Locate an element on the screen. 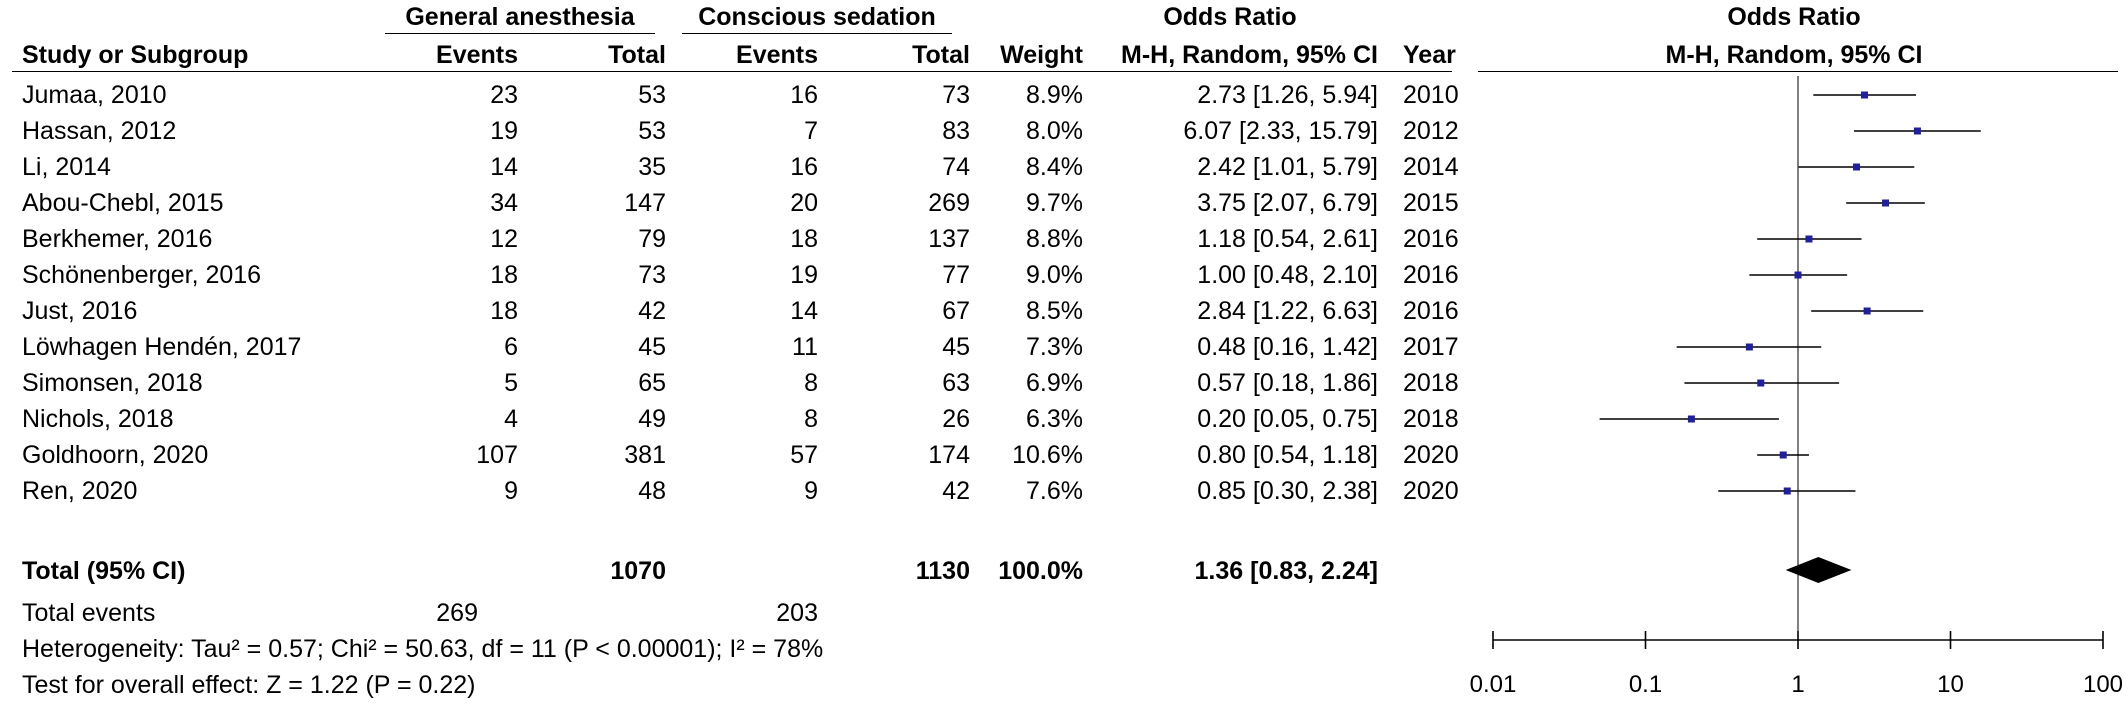 This screenshot has width=2128, height=704. row-study: Nichols, 2018 is located at coordinates (98, 419).